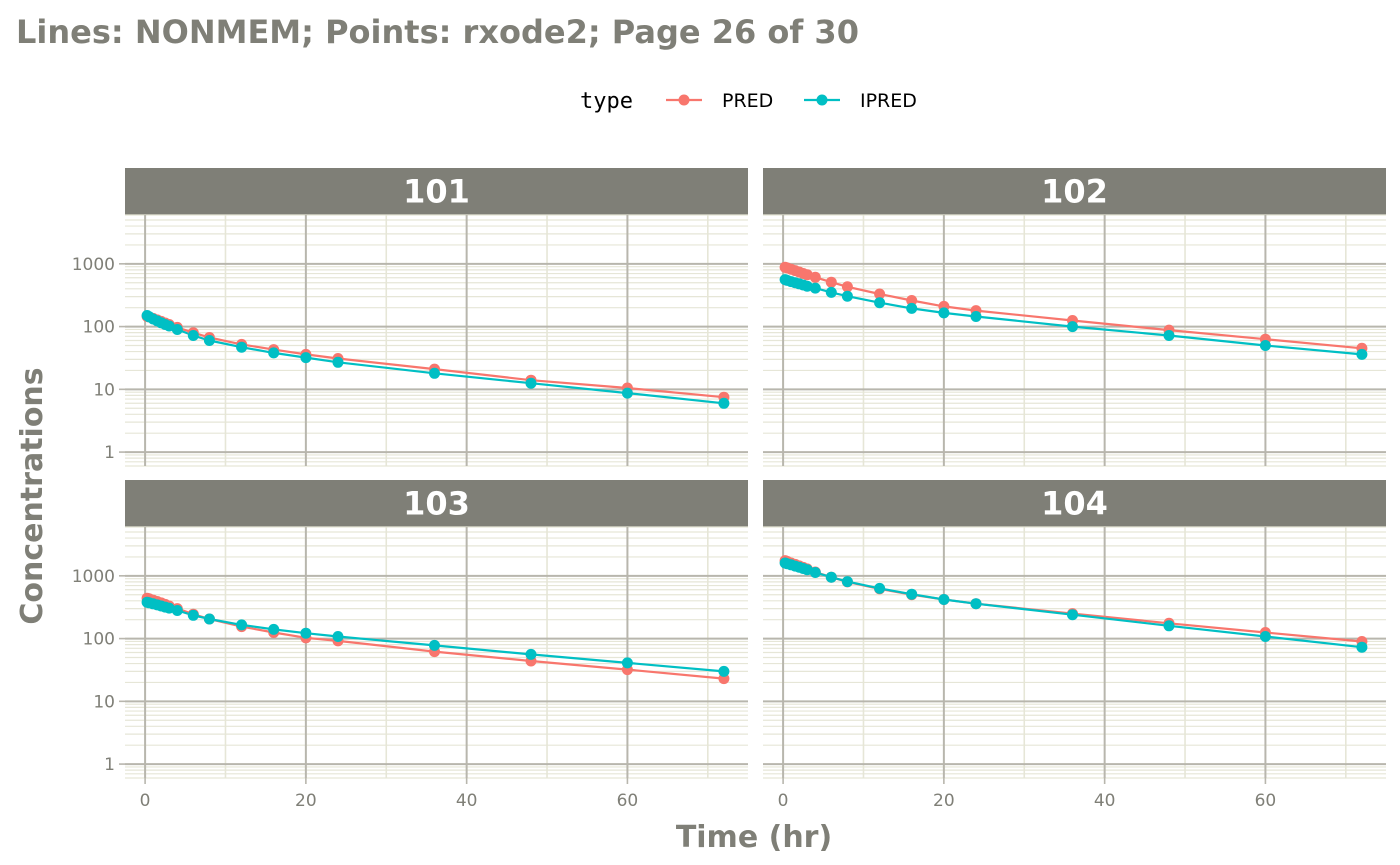  I want to click on x-axis-title: Time (hr), so click(754, 837).